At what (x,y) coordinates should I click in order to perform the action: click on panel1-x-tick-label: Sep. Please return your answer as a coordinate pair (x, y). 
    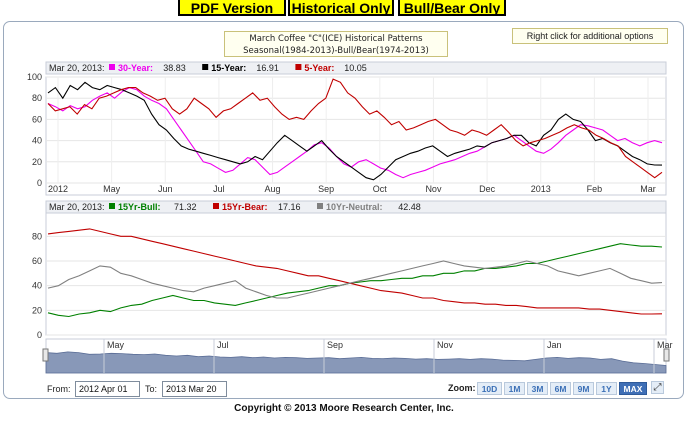
    Looking at the image, I should click on (326, 189).